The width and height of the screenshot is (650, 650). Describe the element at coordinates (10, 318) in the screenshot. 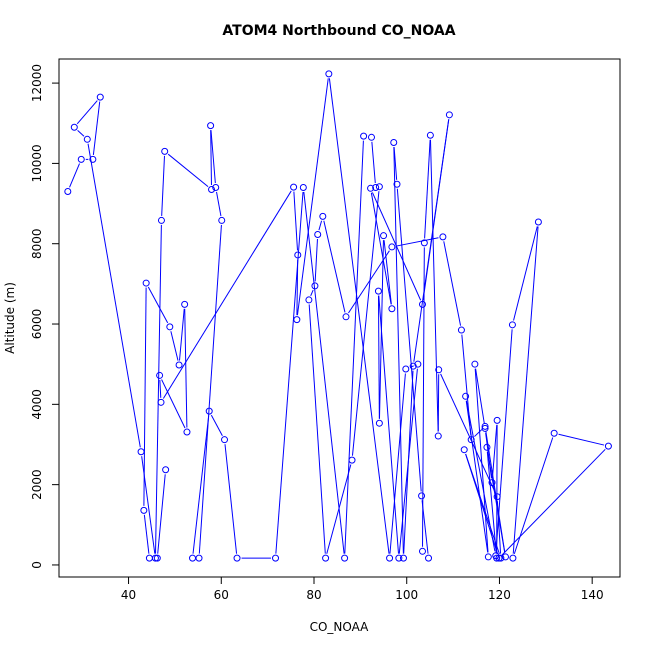

I see `y-axis-label: Altitude (m)` at that location.